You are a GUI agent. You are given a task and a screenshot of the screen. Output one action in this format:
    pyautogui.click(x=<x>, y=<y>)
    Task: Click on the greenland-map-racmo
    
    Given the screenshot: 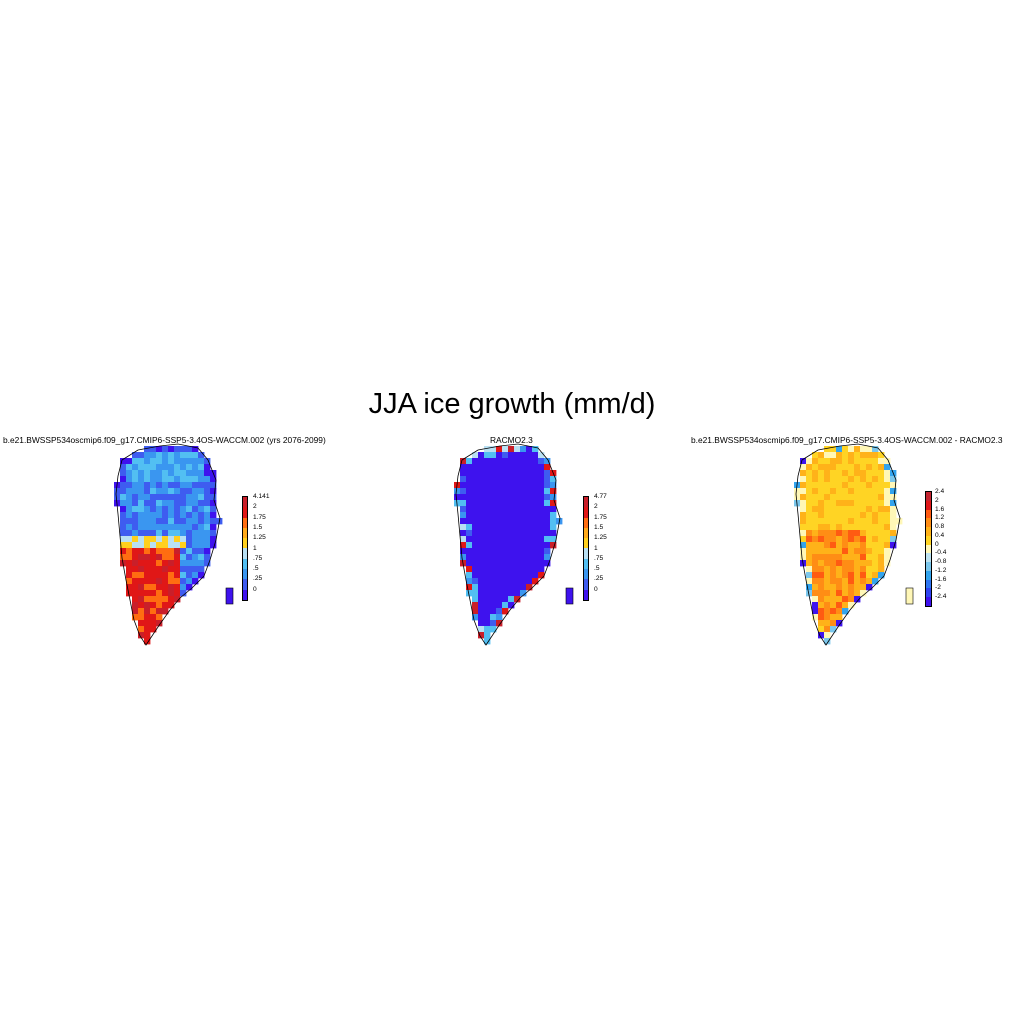 What is the action you would take?
    pyautogui.click(x=514, y=544)
    